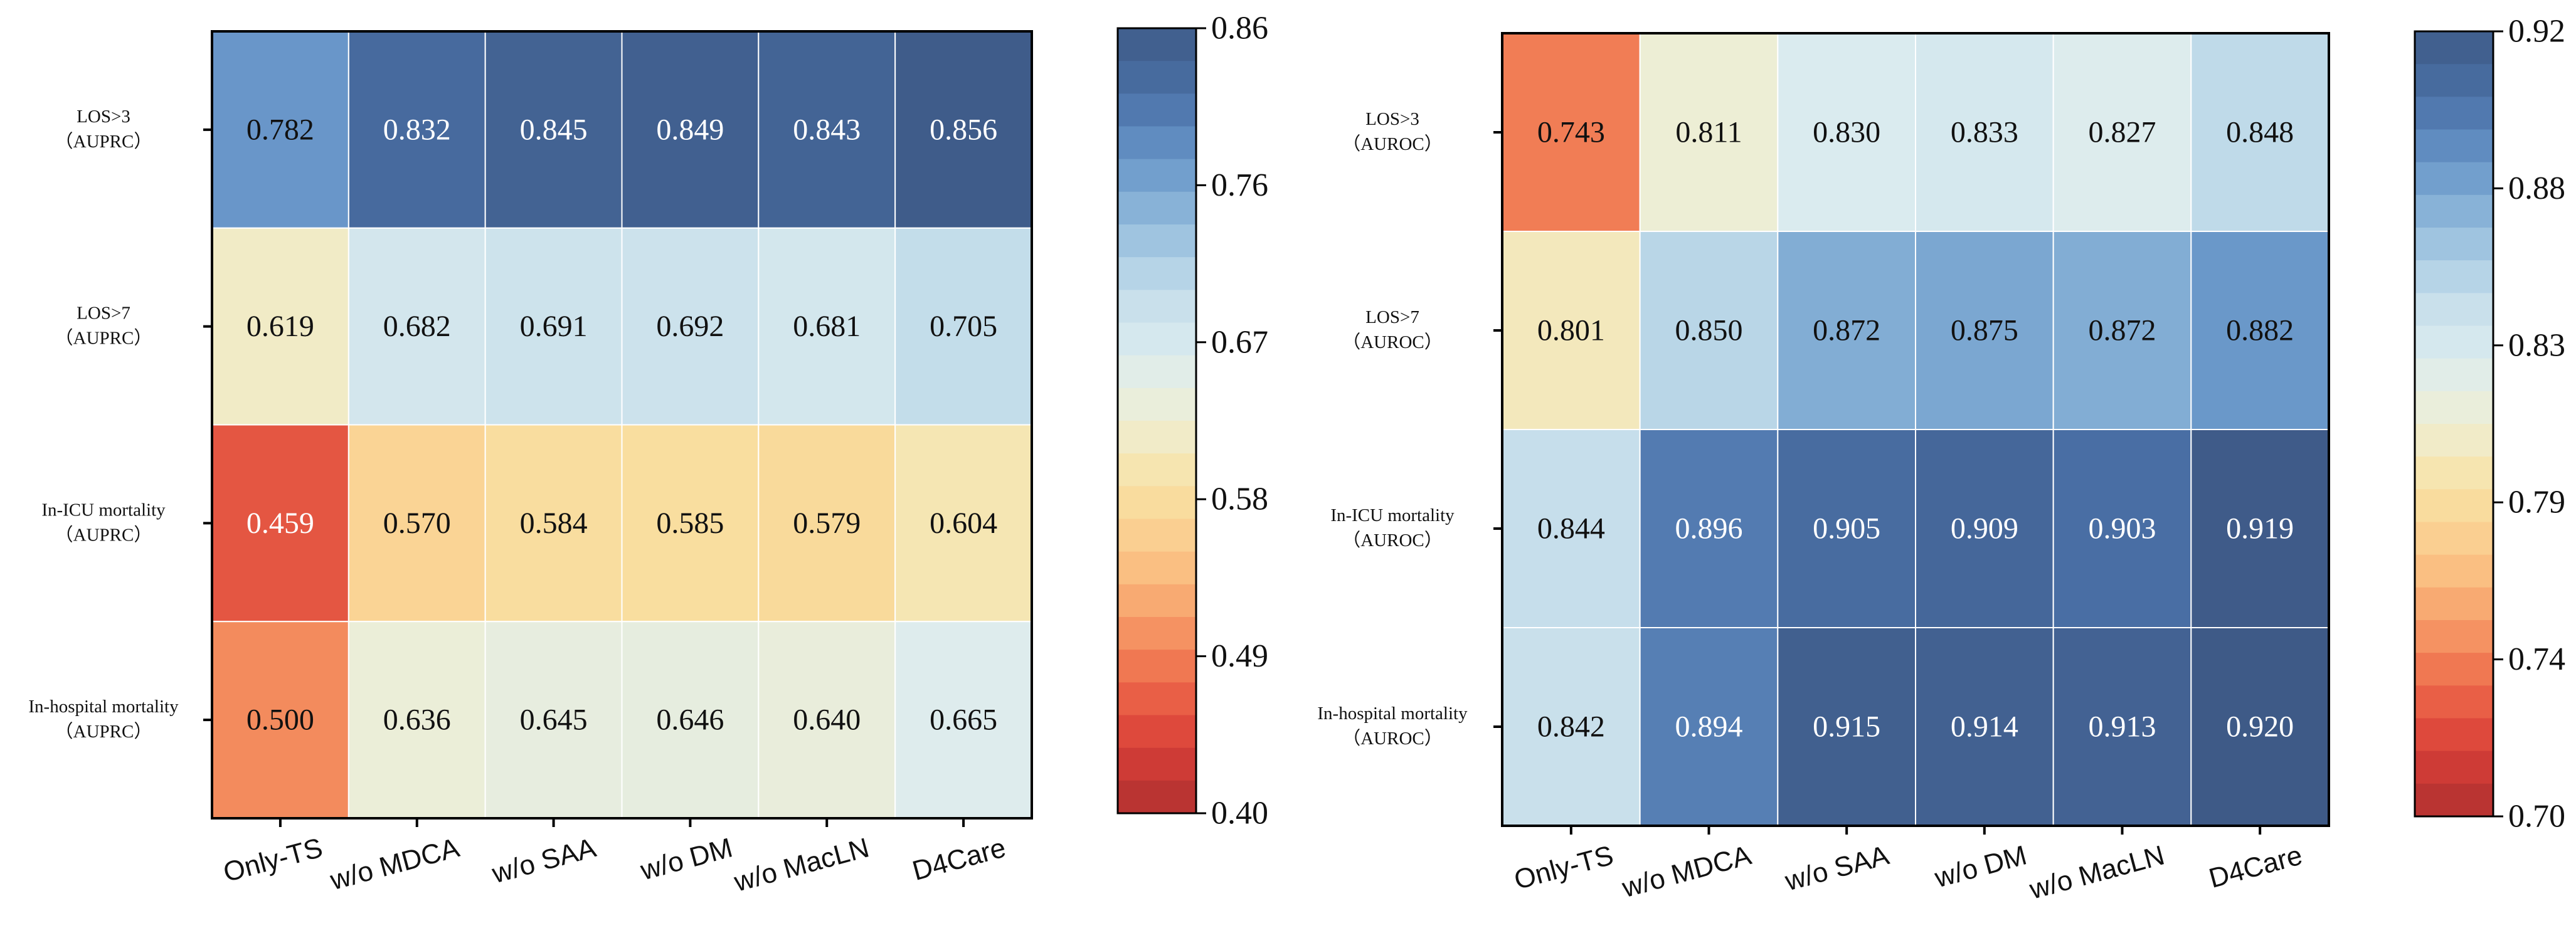 The image size is (2576, 933). Describe the element at coordinates (1836, 869) in the screenshot. I see `x-tick-label: w/o SAA` at that location.